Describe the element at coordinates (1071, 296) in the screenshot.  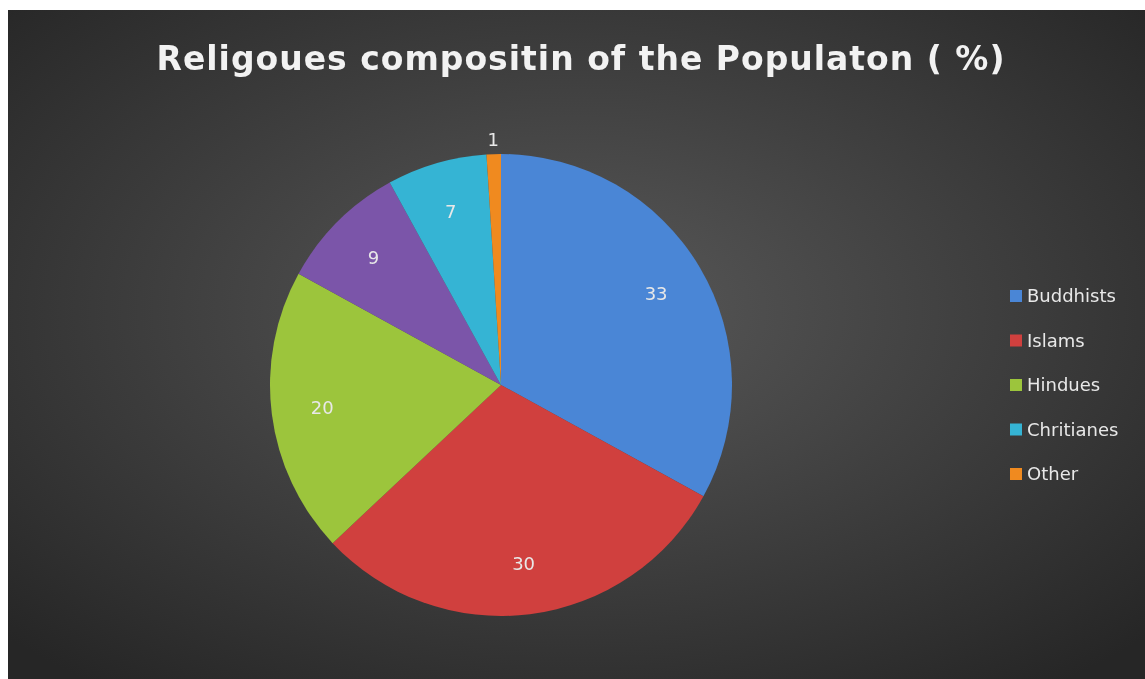
I see `legend-label: Buddhists` at that location.